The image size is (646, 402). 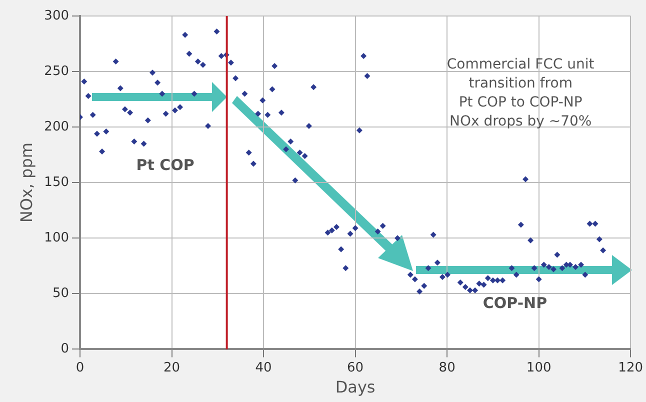 I want to click on y-tick-label: 50, so click(x=61, y=294).